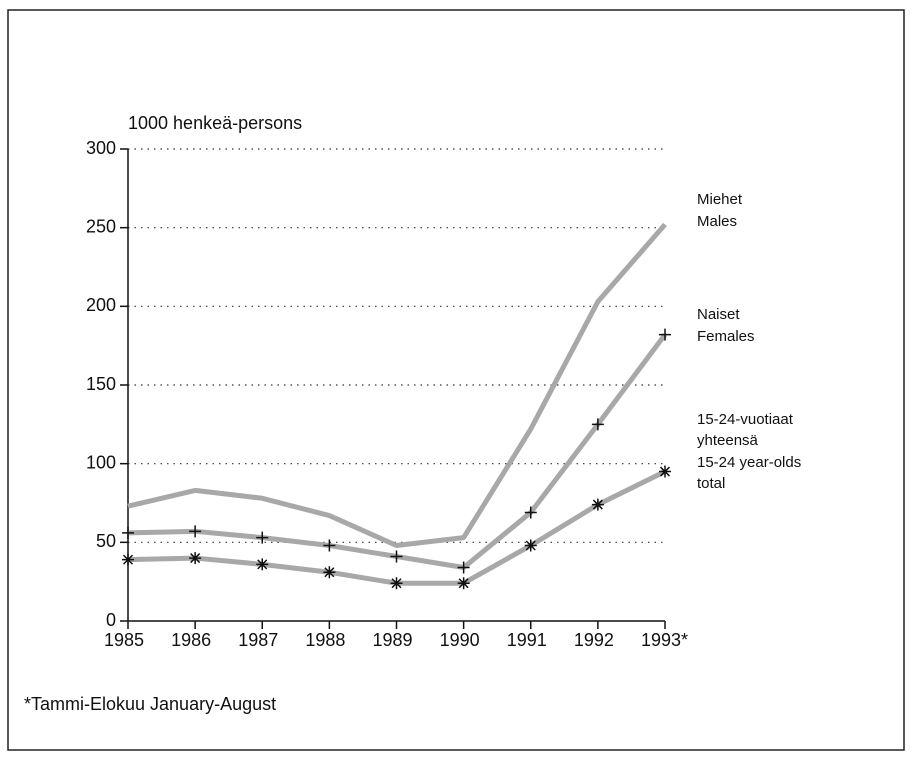 The image size is (915, 764). Describe the element at coordinates (101, 462) in the screenshot. I see `y-tick-label: 100` at that location.